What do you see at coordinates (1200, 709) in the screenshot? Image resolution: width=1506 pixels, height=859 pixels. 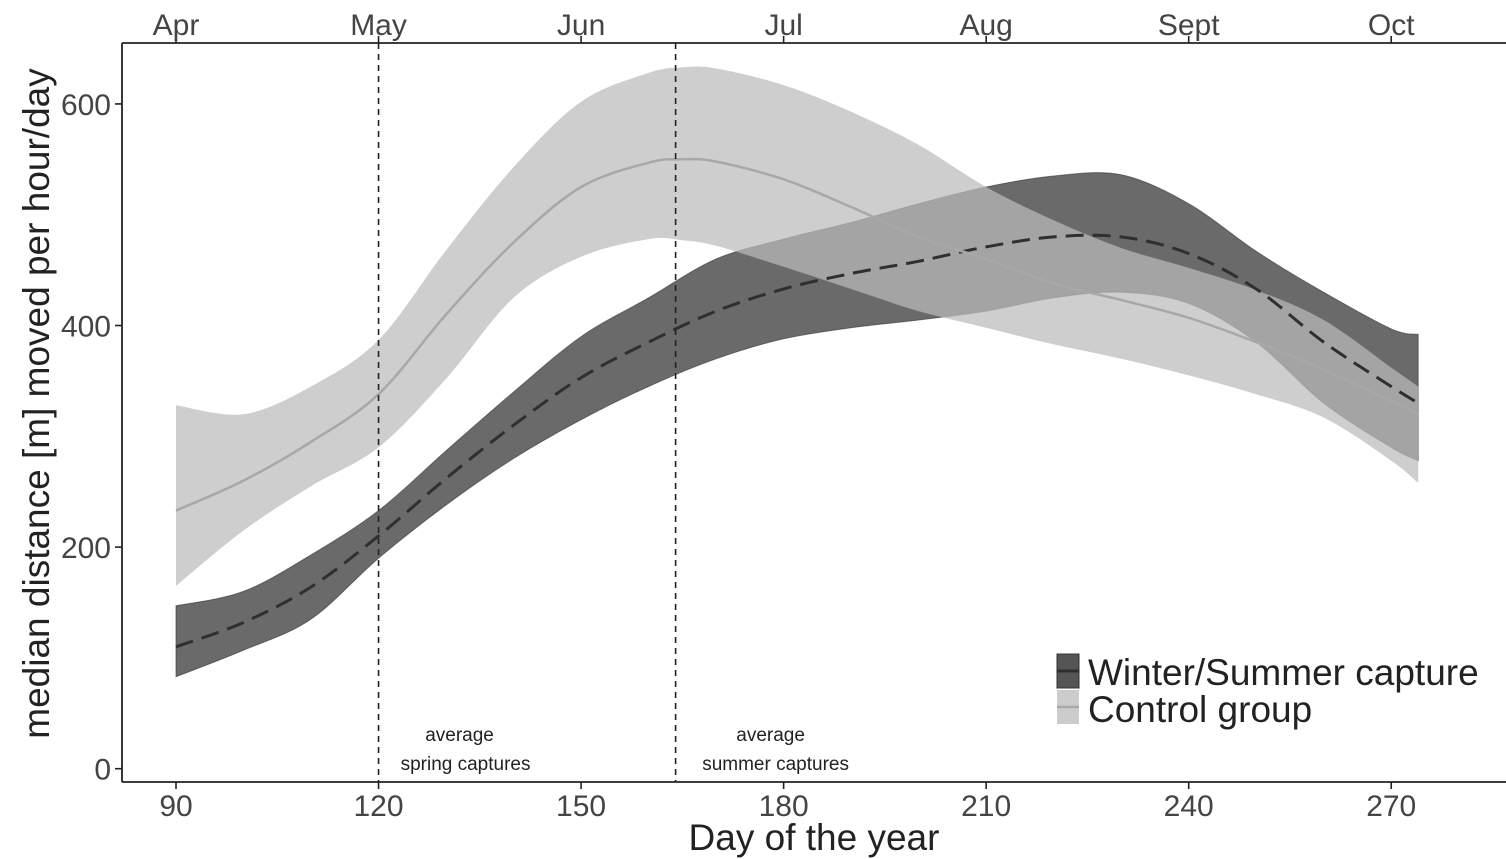 I see `legend-label-control: Control group` at bounding box center [1200, 709].